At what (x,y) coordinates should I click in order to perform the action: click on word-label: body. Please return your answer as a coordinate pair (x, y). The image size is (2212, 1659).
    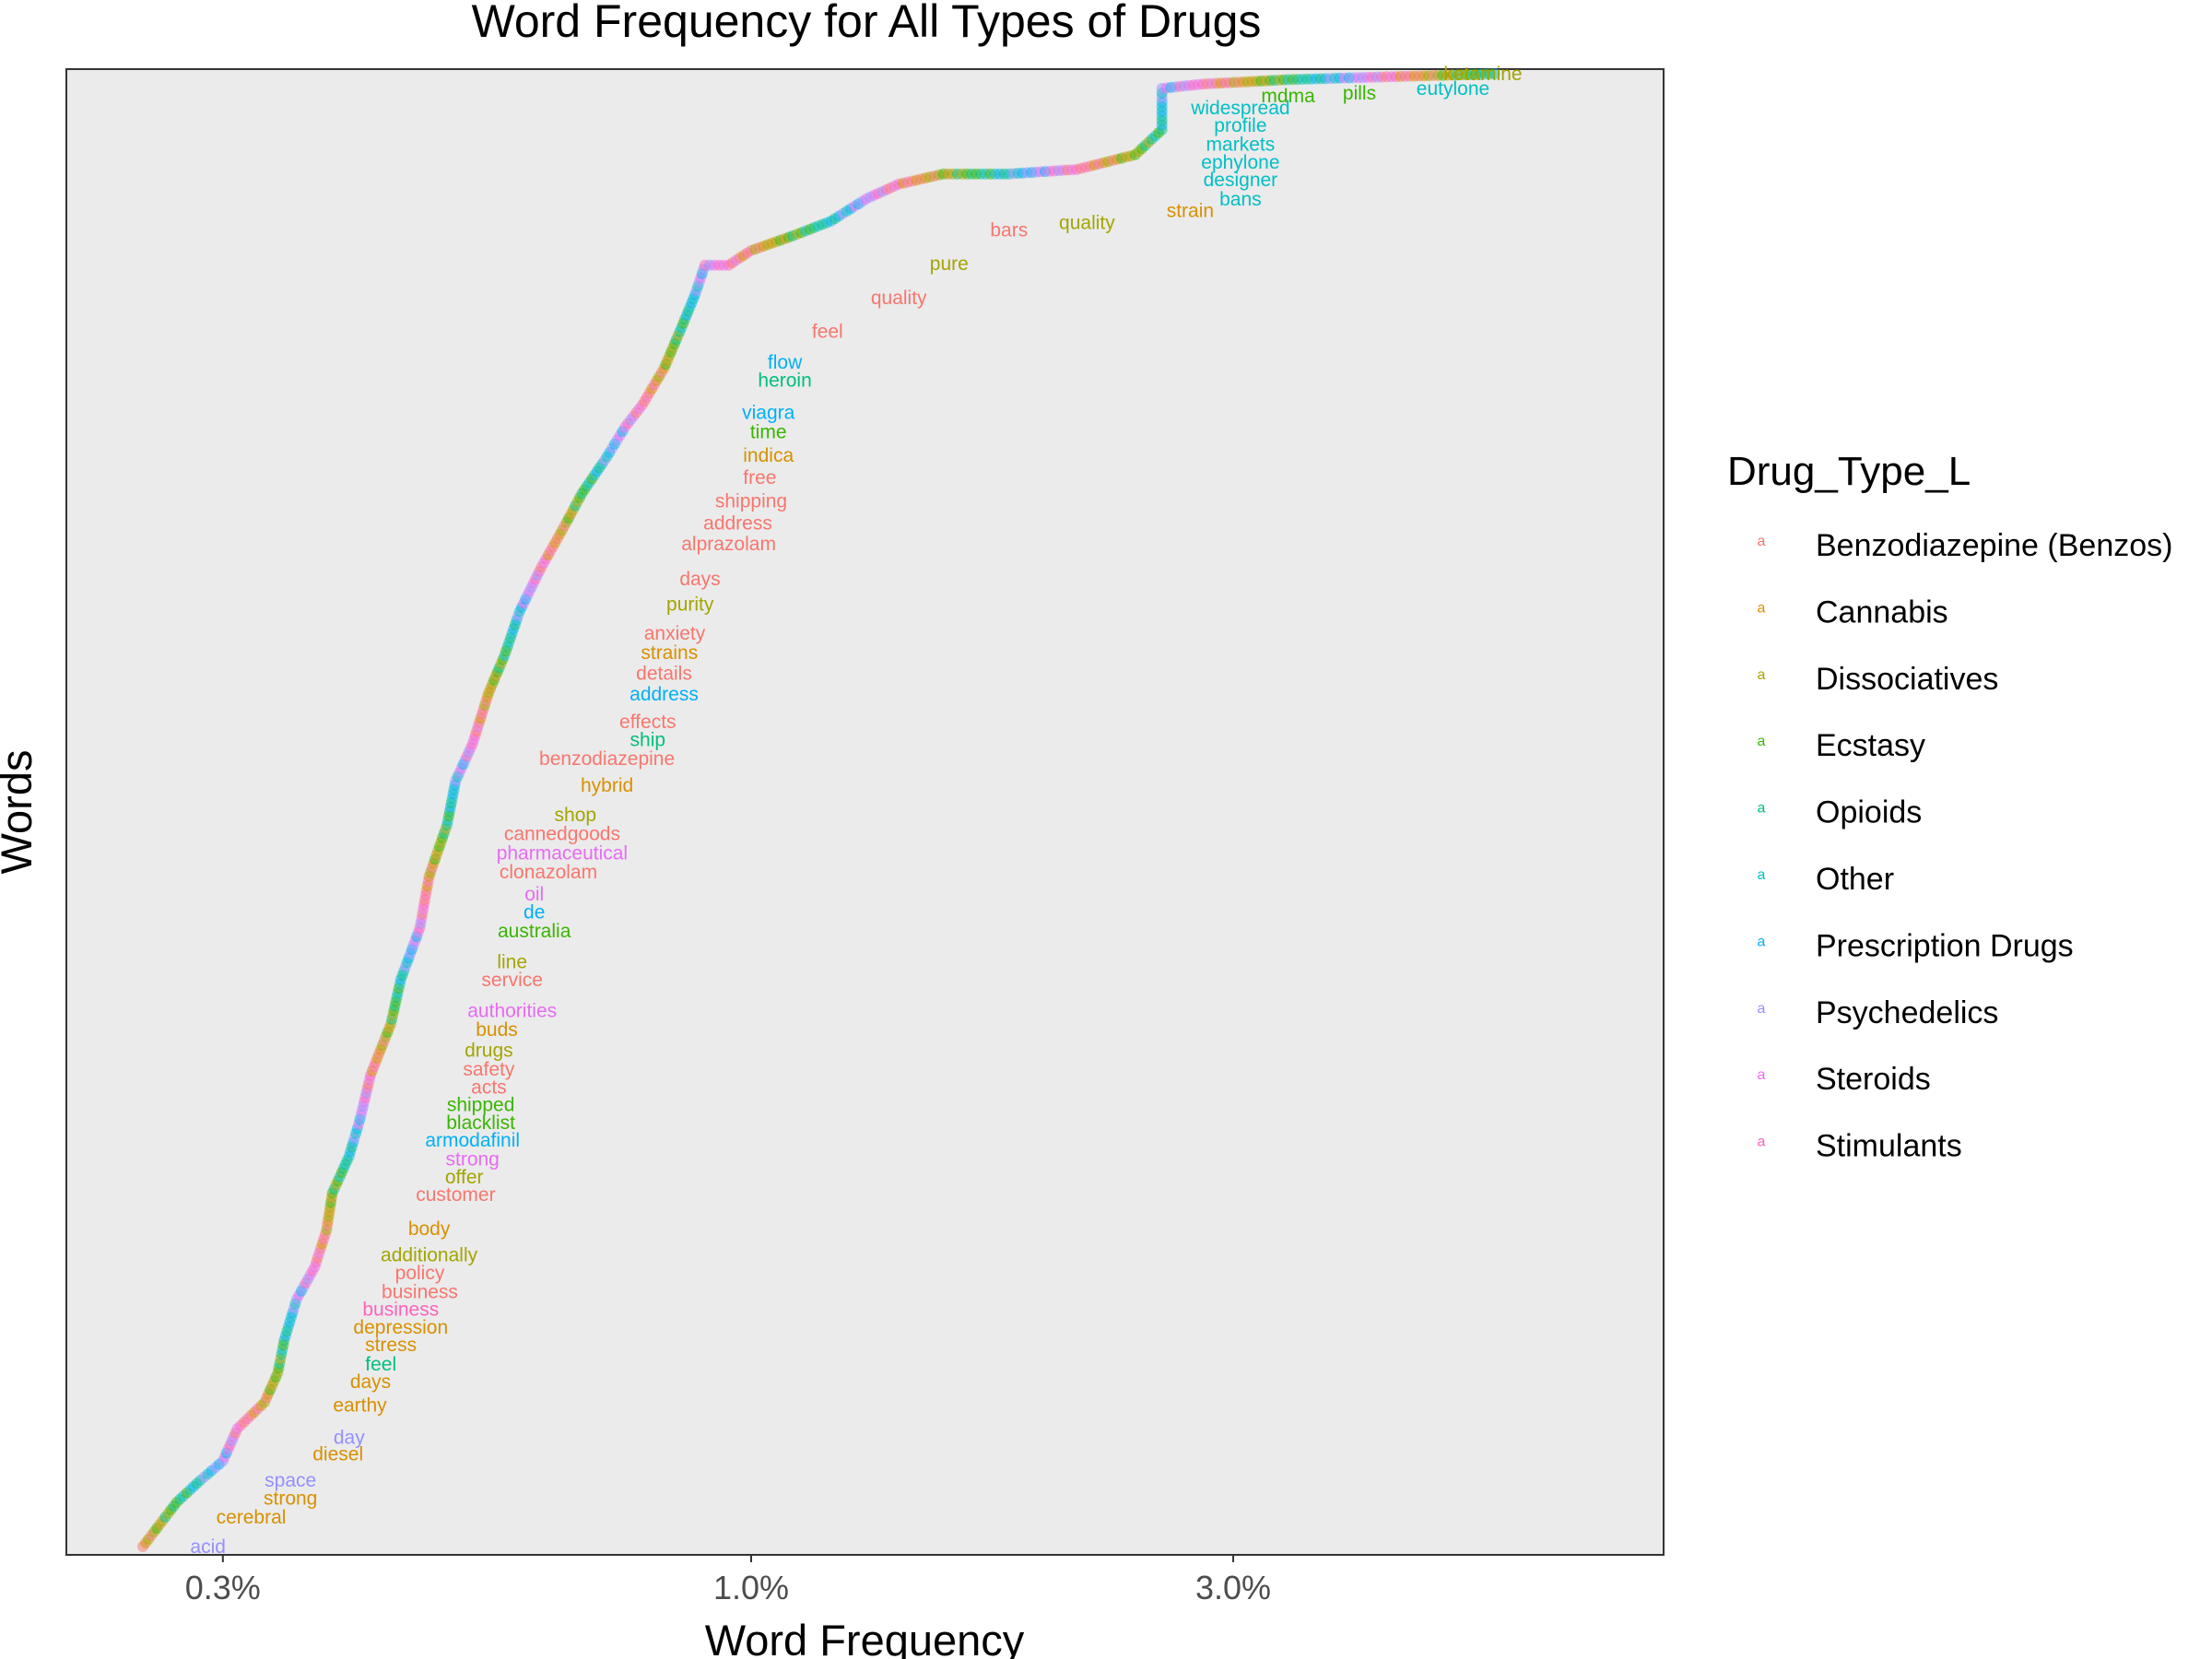
    Looking at the image, I should click on (429, 1229).